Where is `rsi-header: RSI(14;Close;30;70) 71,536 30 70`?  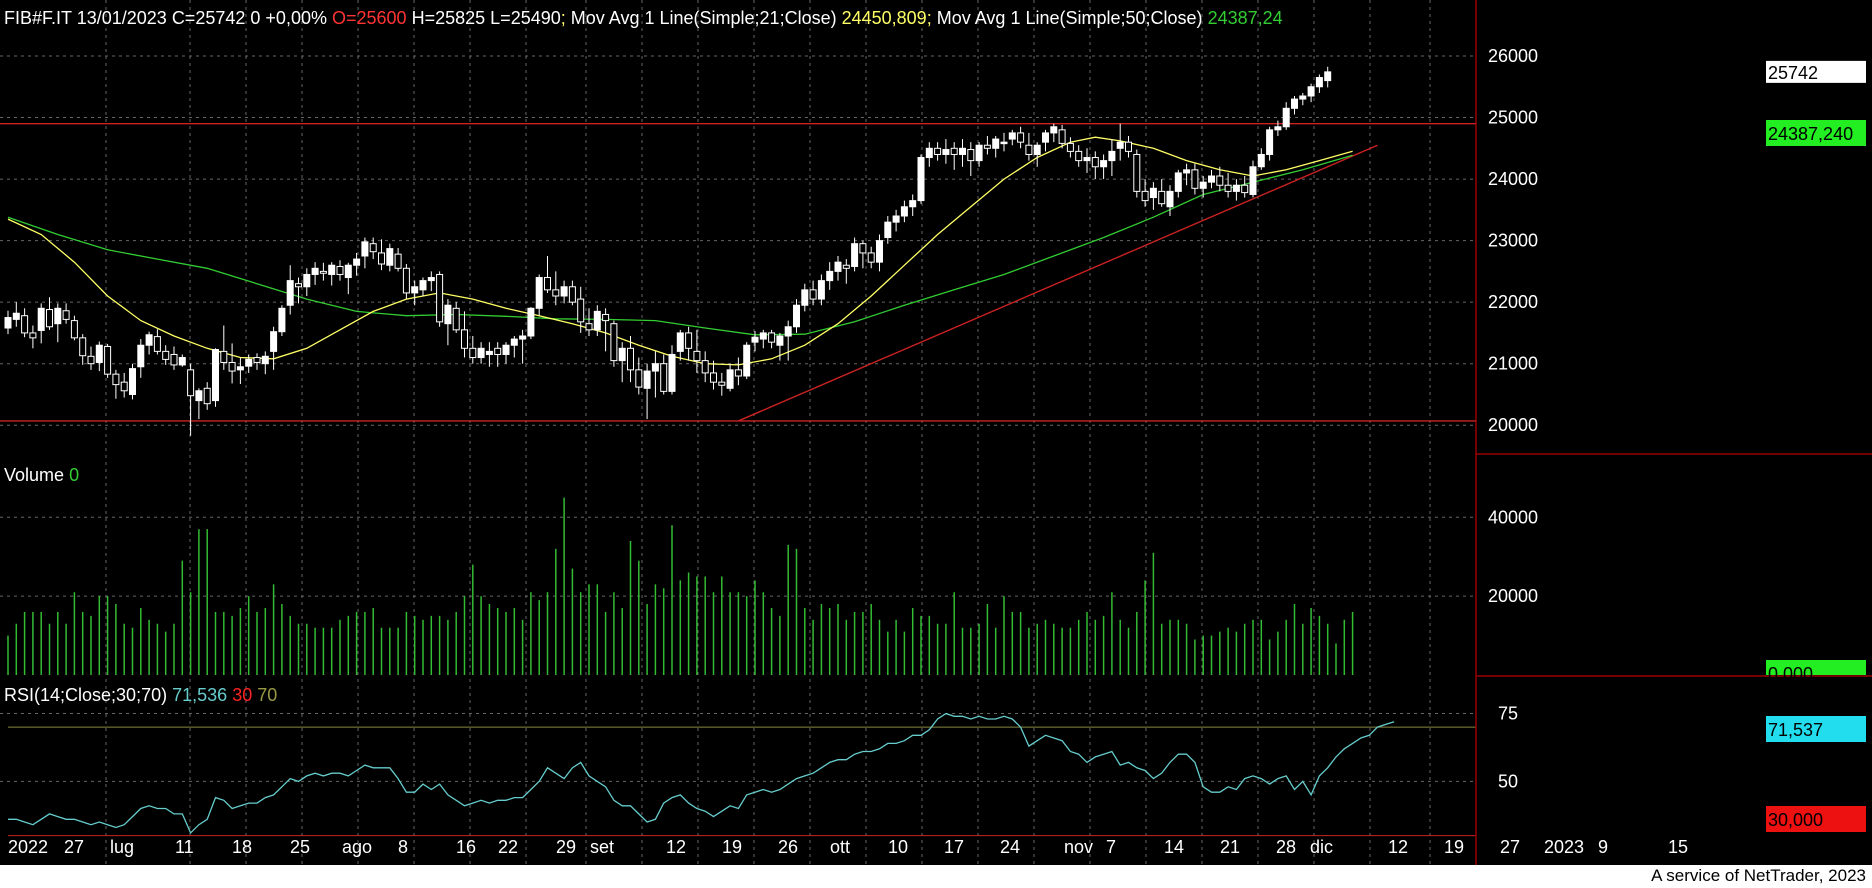
rsi-header: RSI(14;Close;30;70) 71,536 30 70 is located at coordinates (140, 695).